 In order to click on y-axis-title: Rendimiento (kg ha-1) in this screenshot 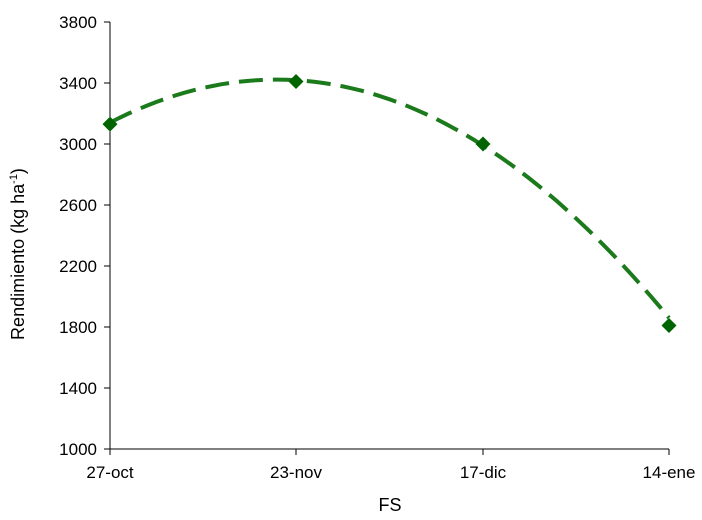, I will do `click(18, 254)`.